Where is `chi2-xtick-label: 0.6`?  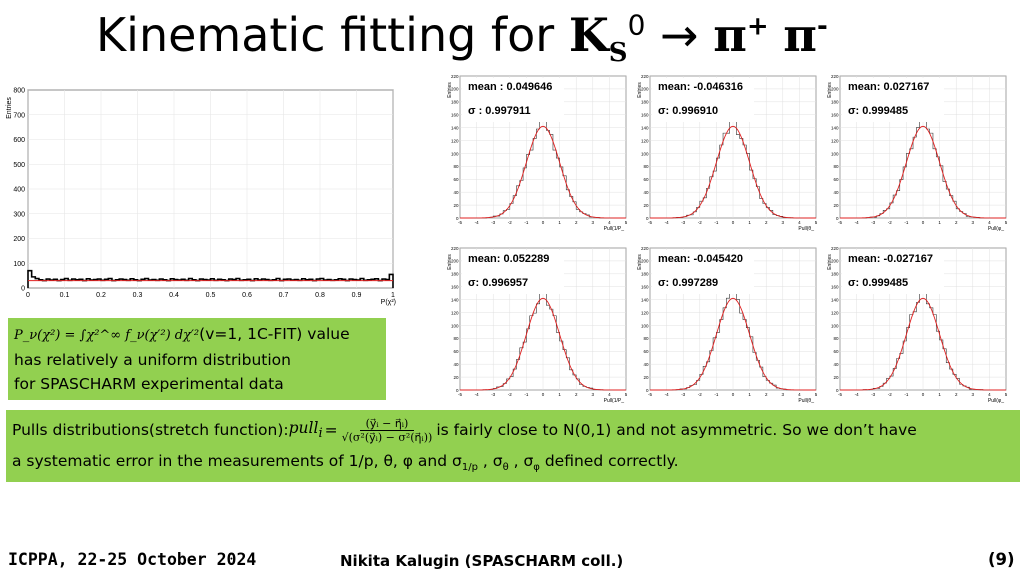
chi2-xtick-label: 0.6 is located at coordinates (247, 295).